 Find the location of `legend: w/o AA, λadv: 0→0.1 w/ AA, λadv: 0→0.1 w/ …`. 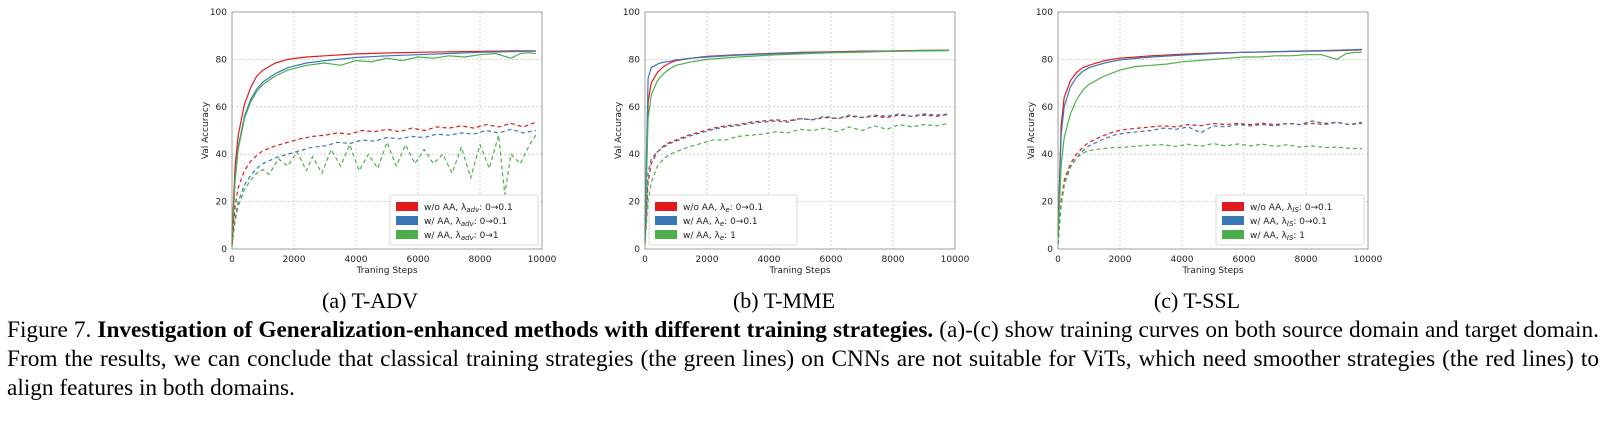

legend: w/o AA, λadv: 0→0.1 w/ AA, λadv: 0→0.1 w/ … is located at coordinates (464, 220).